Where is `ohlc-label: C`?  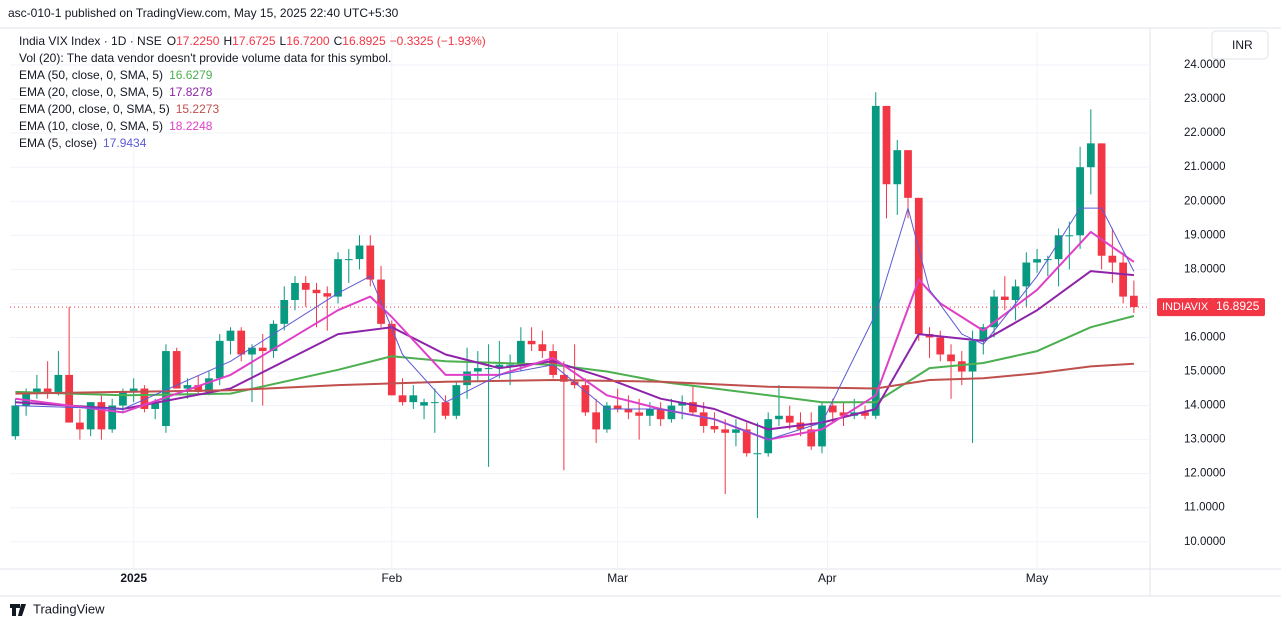
ohlc-label: C is located at coordinates (338, 41).